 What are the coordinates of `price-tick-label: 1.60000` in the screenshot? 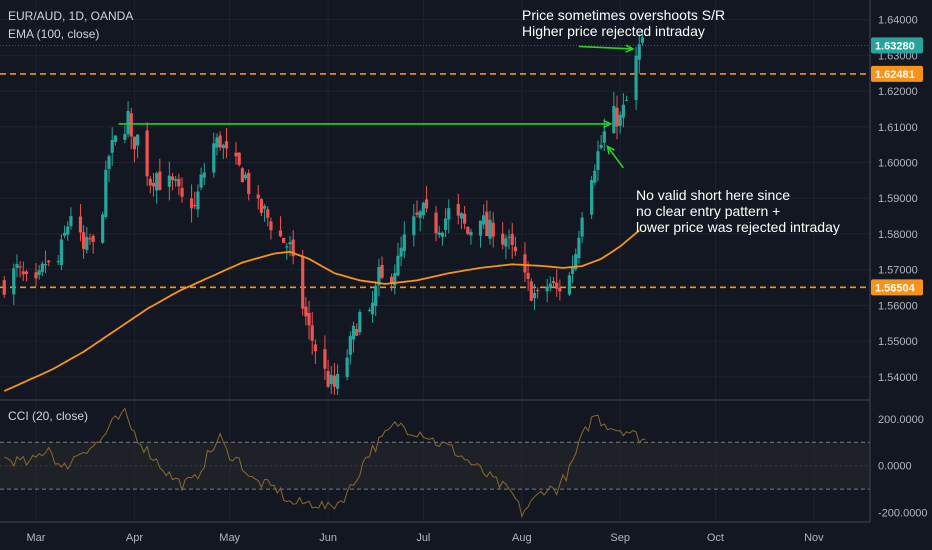 It's located at (898, 164).